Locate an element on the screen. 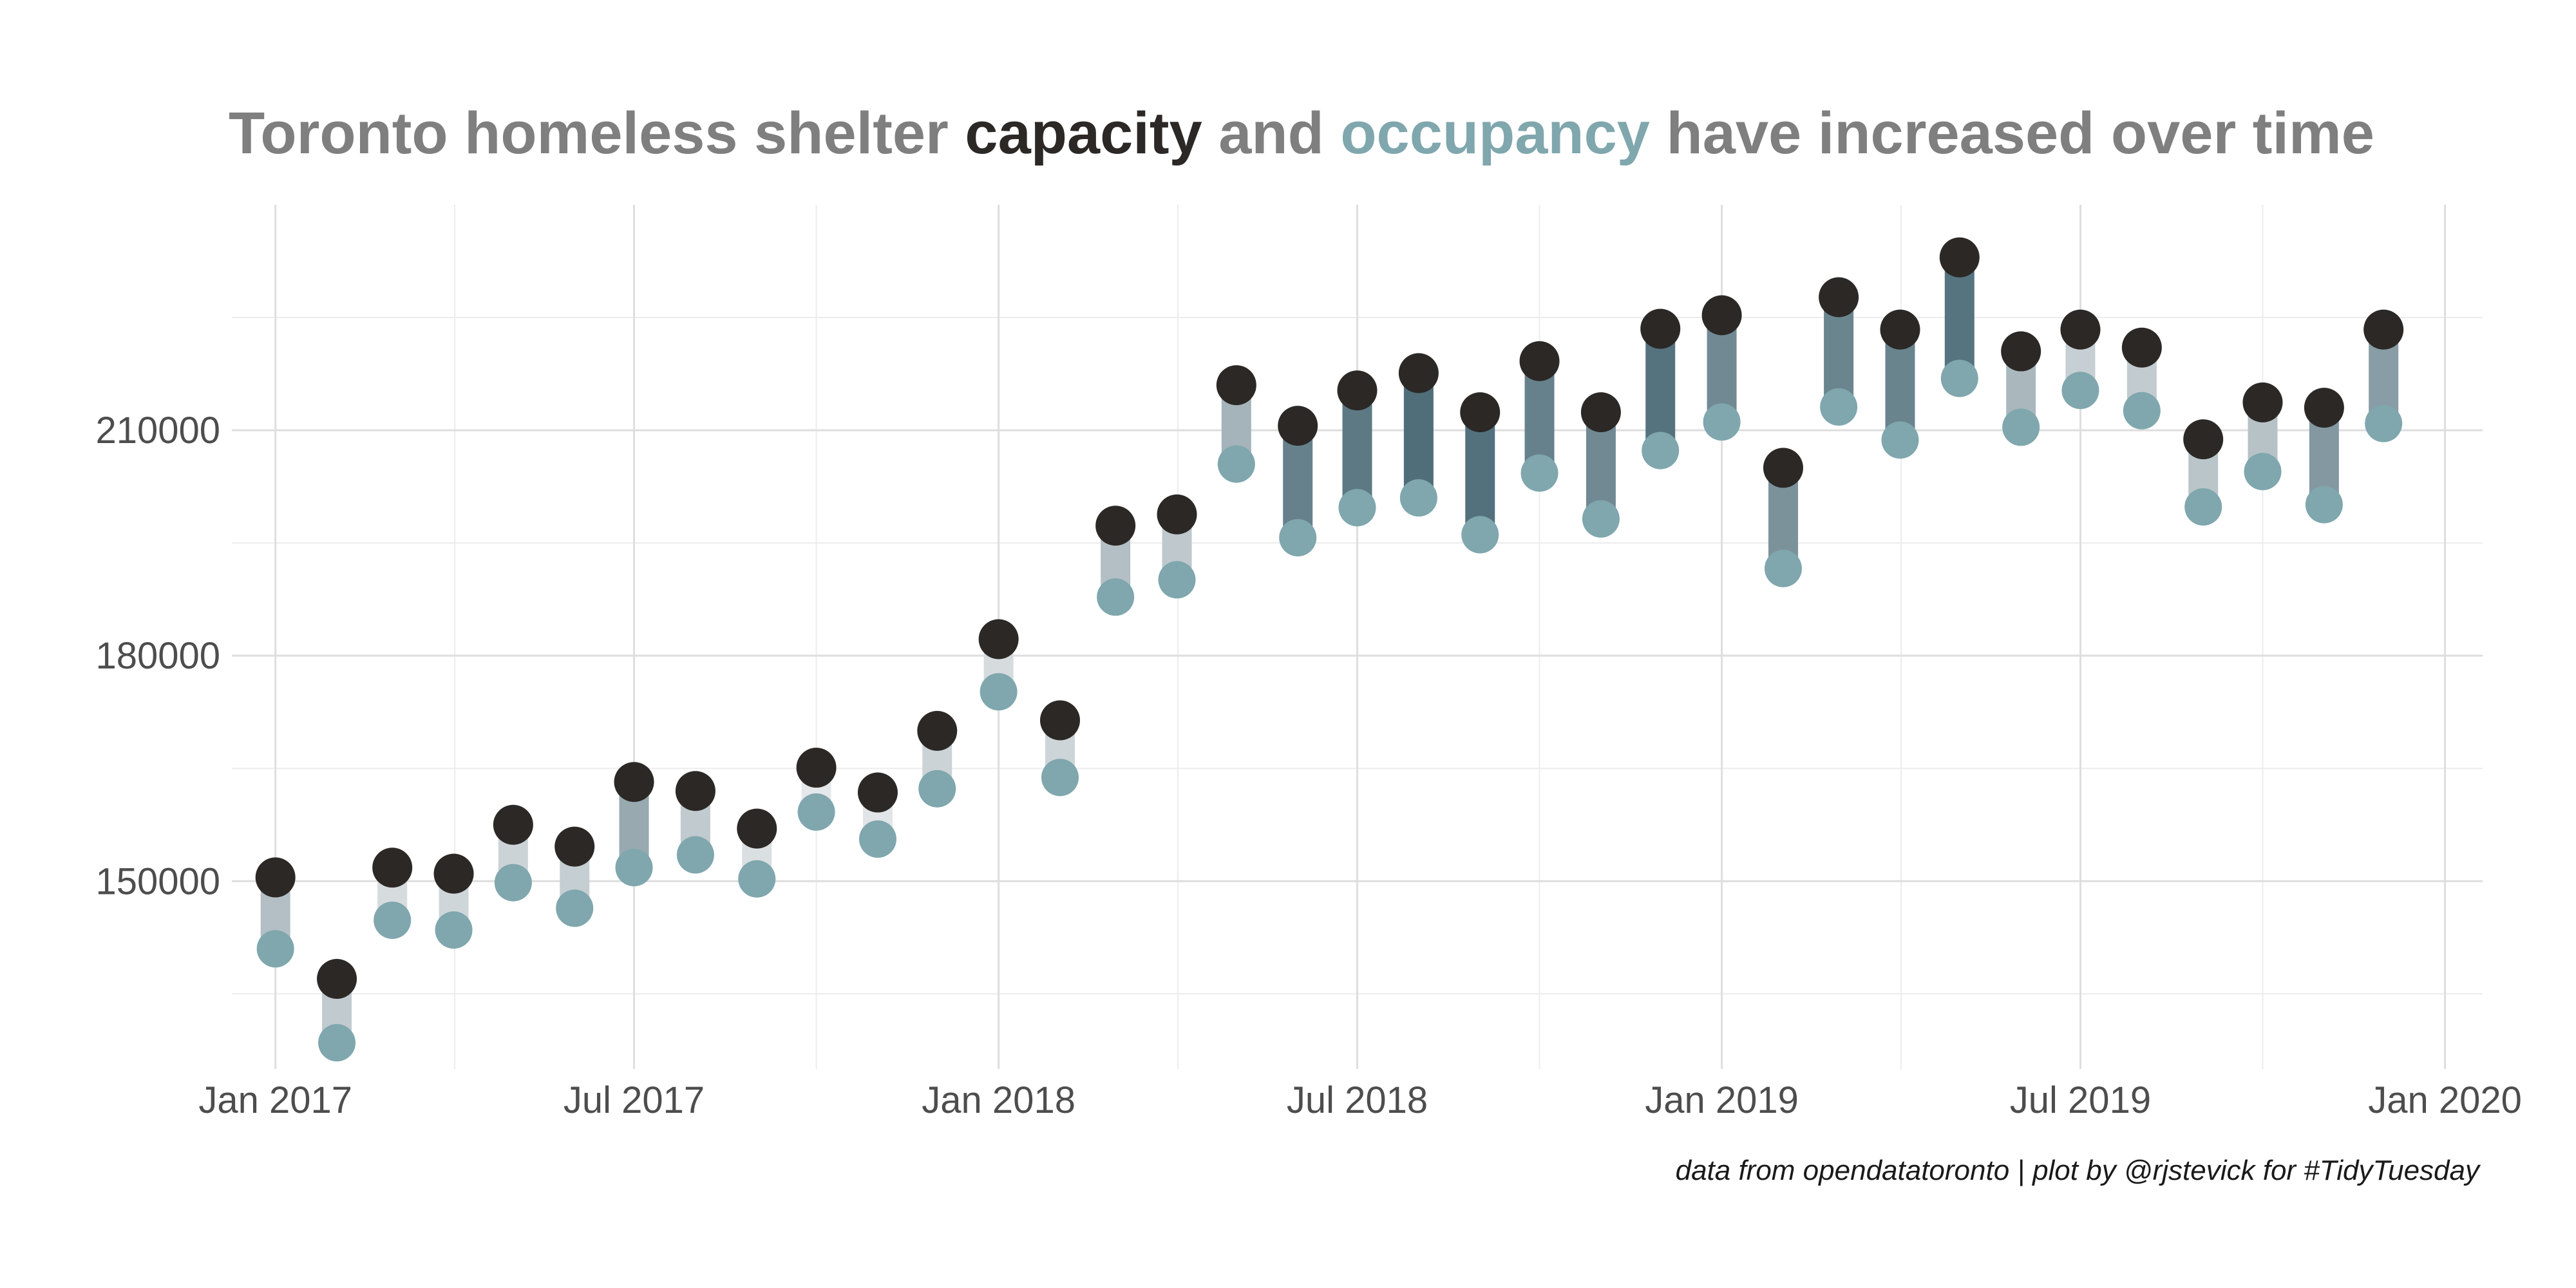  title-part-1: Toronto homeless shelter is located at coordinates (597, 133).